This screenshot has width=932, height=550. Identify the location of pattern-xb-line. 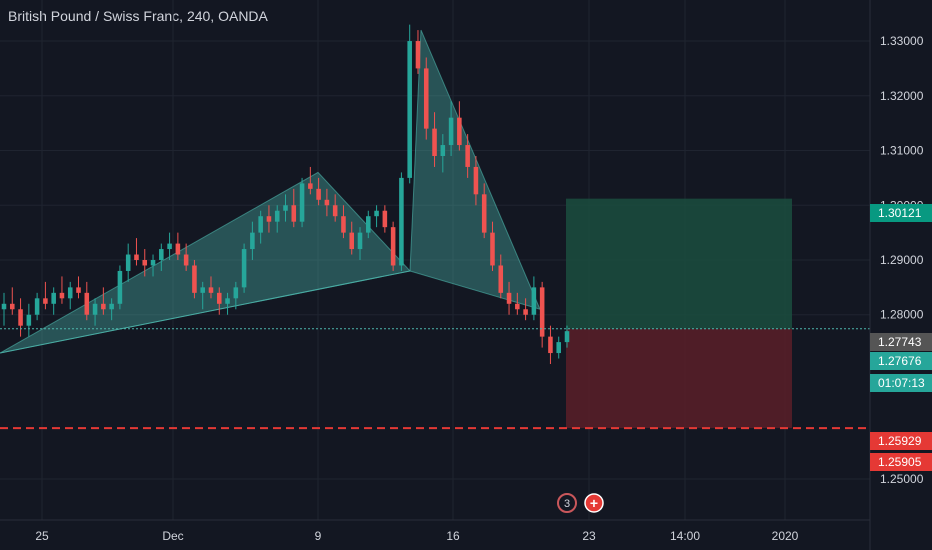
(205, 312).